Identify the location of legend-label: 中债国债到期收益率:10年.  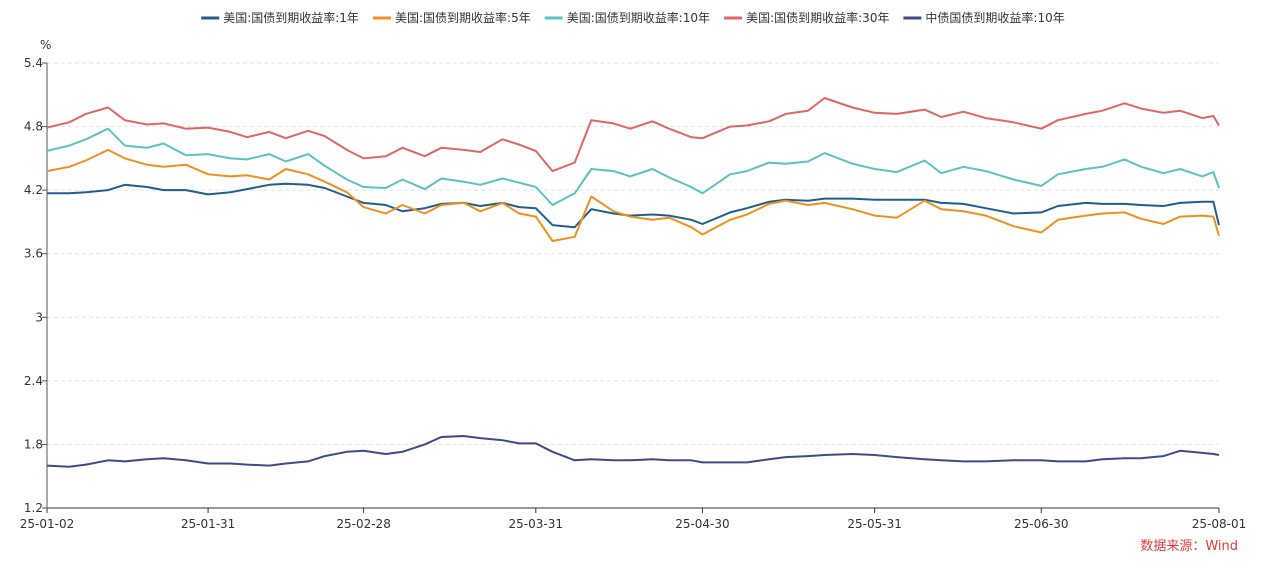
(994, 17).